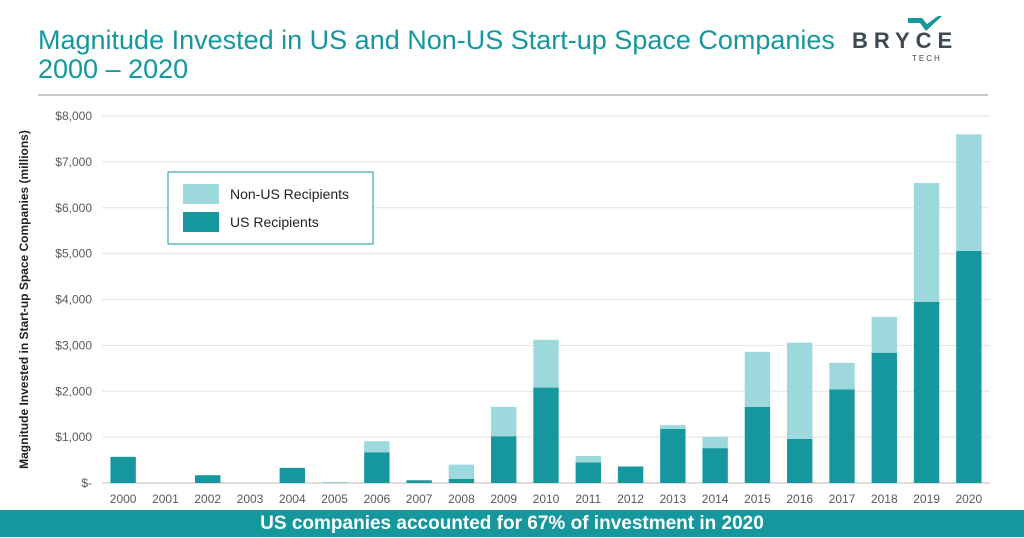 The width and height of the screenshot is (1024, 538). I want to click on bar-us-2014, so click(714, 465).